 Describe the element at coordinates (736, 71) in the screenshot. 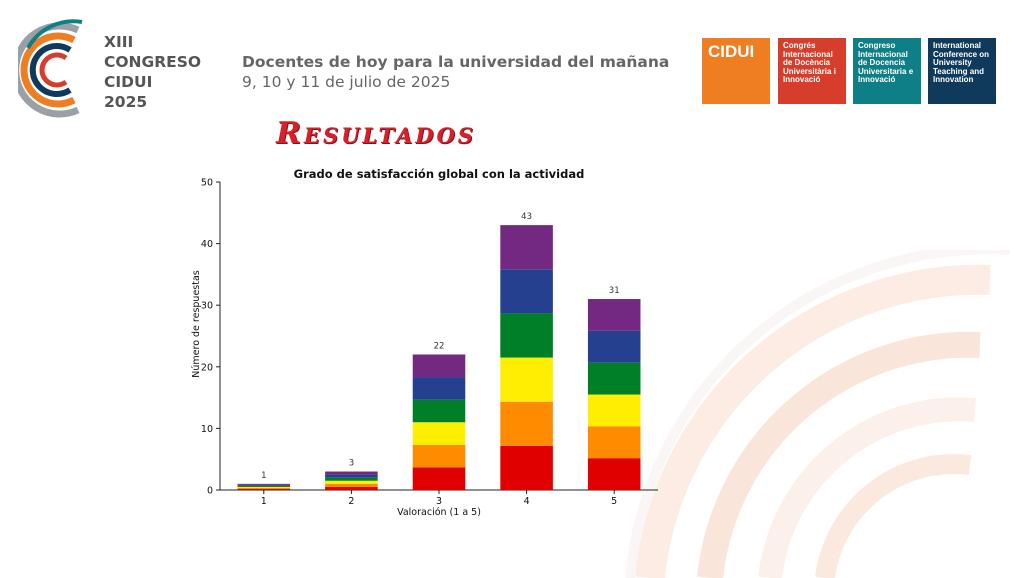

I see `badge-cidui: CIDUI` at that location.